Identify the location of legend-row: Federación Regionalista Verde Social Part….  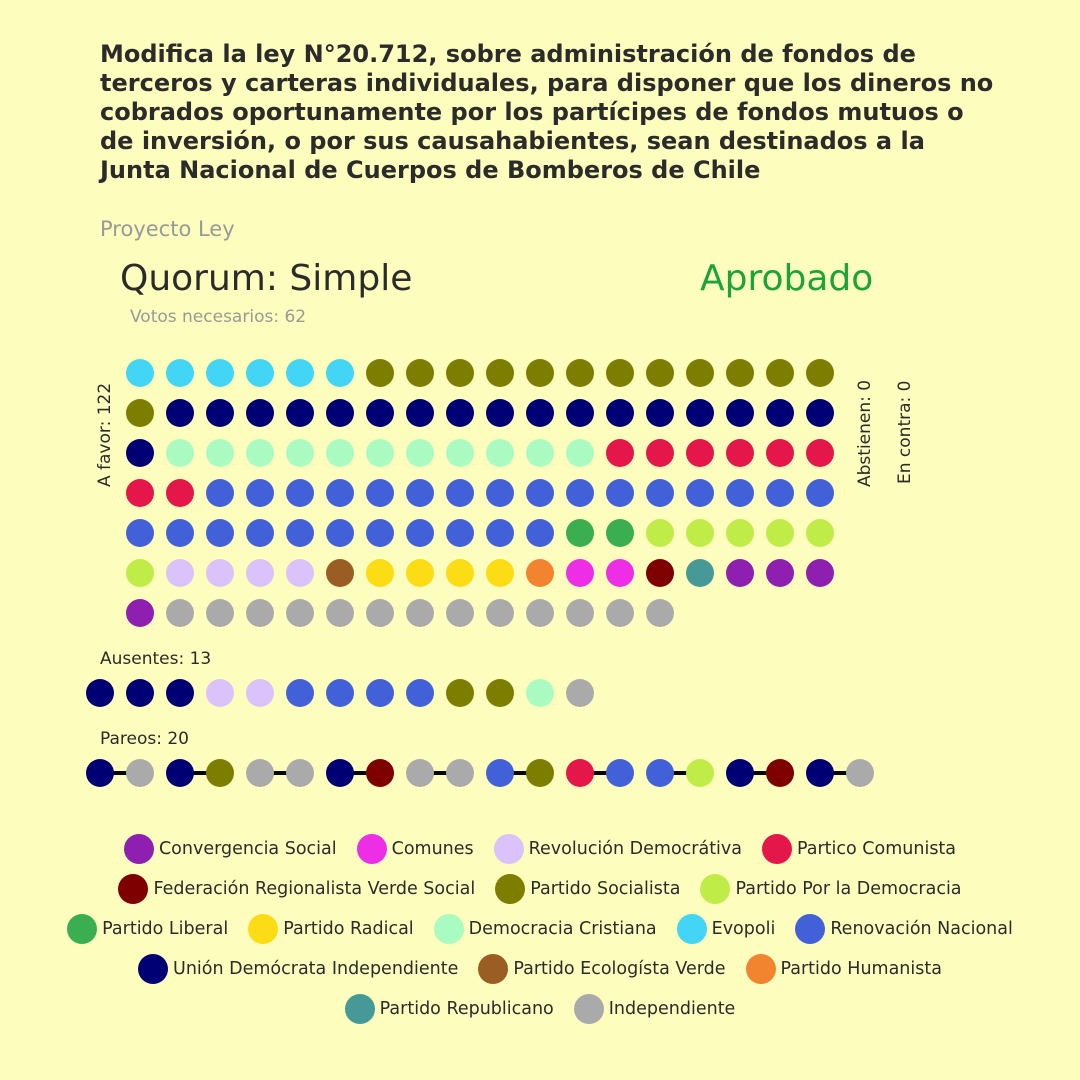
(540, 889).